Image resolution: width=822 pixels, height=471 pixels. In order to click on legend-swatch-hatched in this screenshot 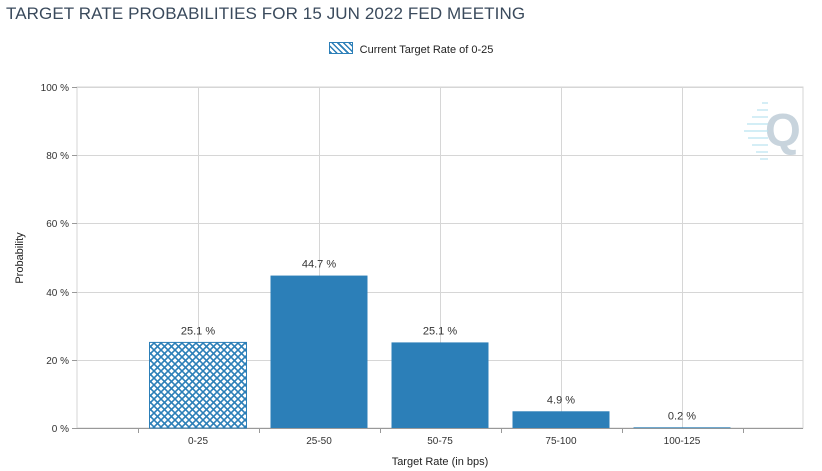, I will do `click(340, 48)`.